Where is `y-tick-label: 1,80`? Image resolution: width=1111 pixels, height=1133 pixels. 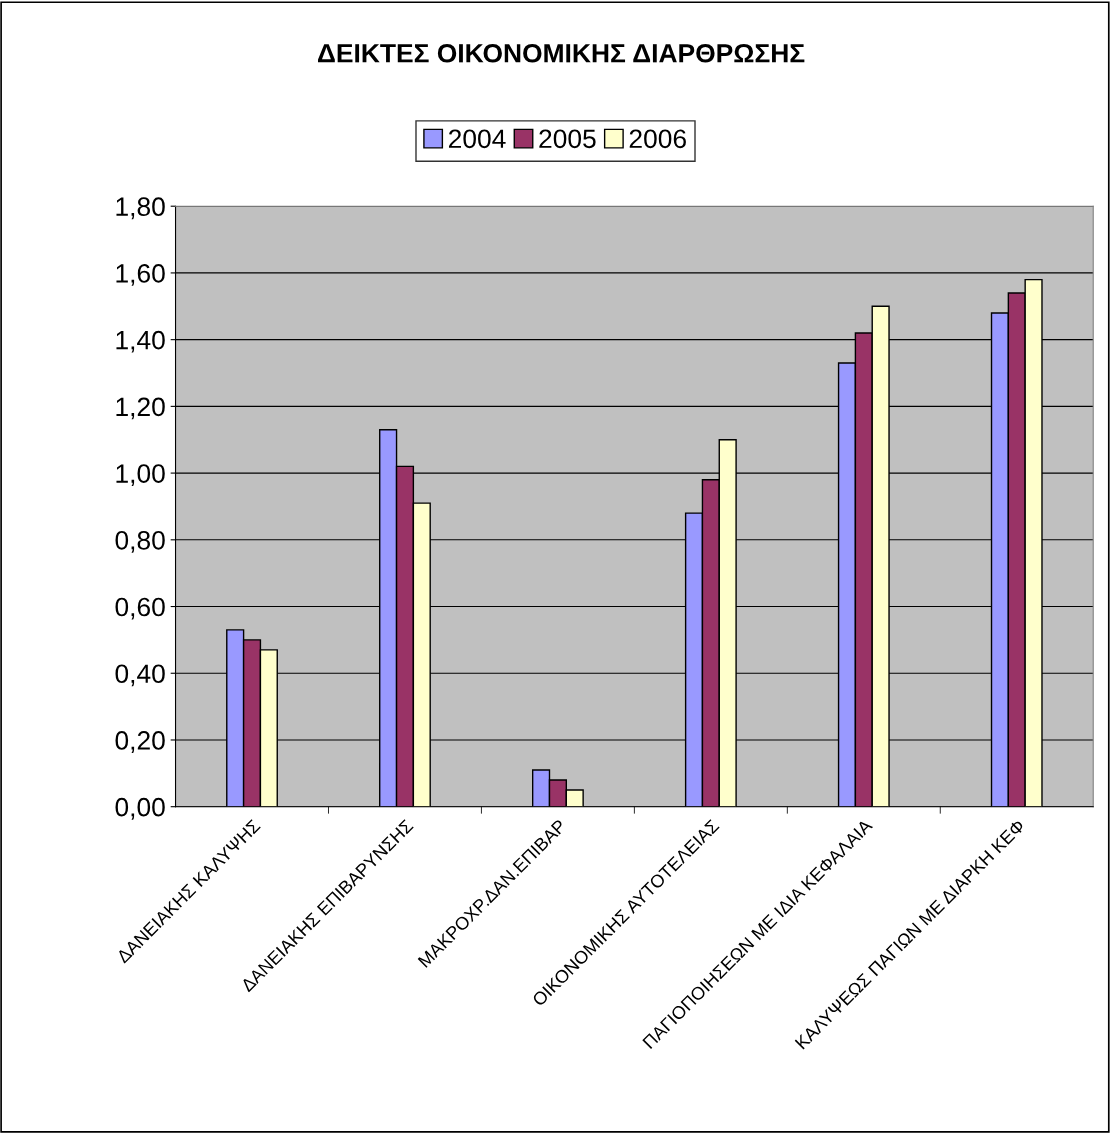
y-tick-label: 1,80 is located at coordinates (140, 208).